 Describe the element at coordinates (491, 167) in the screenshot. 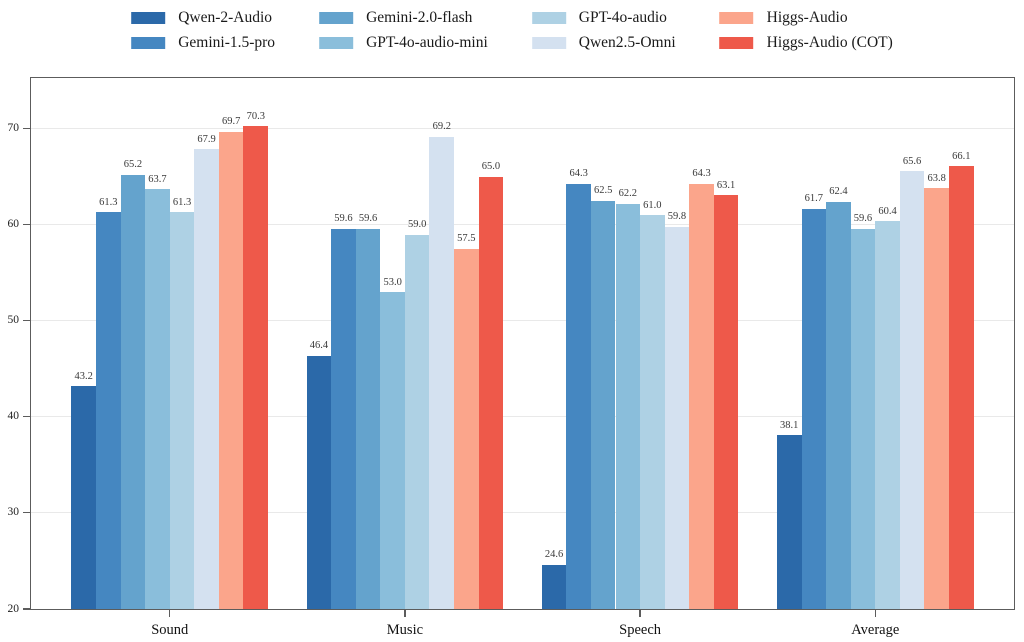

I see `bar-value-label: 65.0` at that location.